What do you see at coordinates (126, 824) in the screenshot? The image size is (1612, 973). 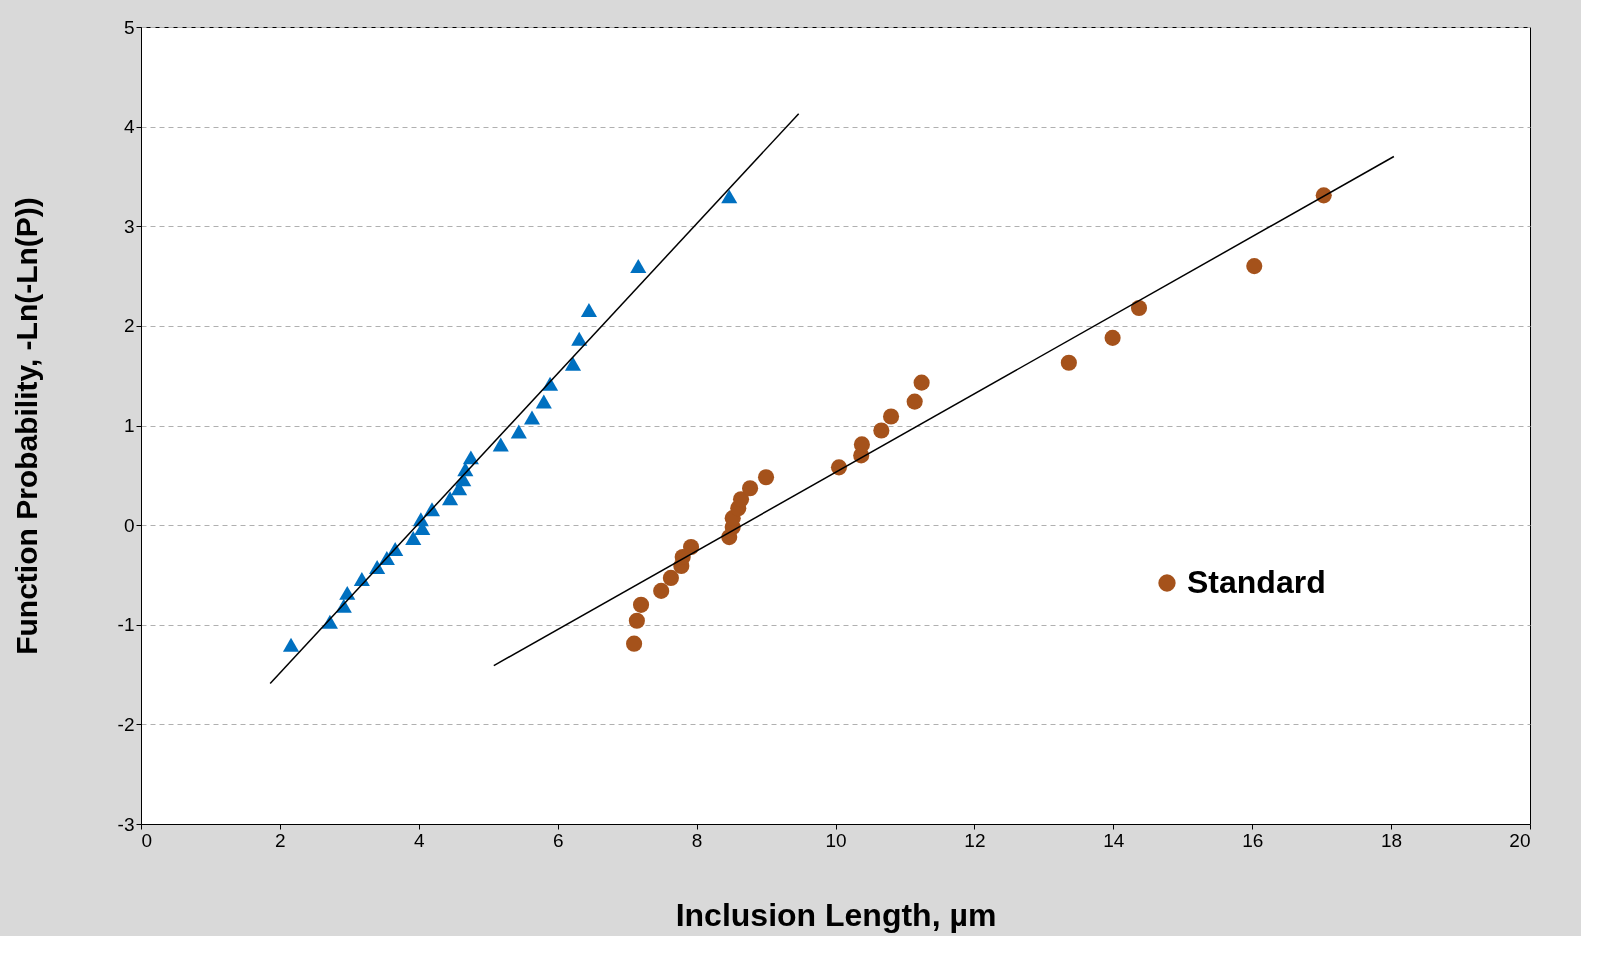 I see `y-tick-label: -3` at bounding box center [126, 824].